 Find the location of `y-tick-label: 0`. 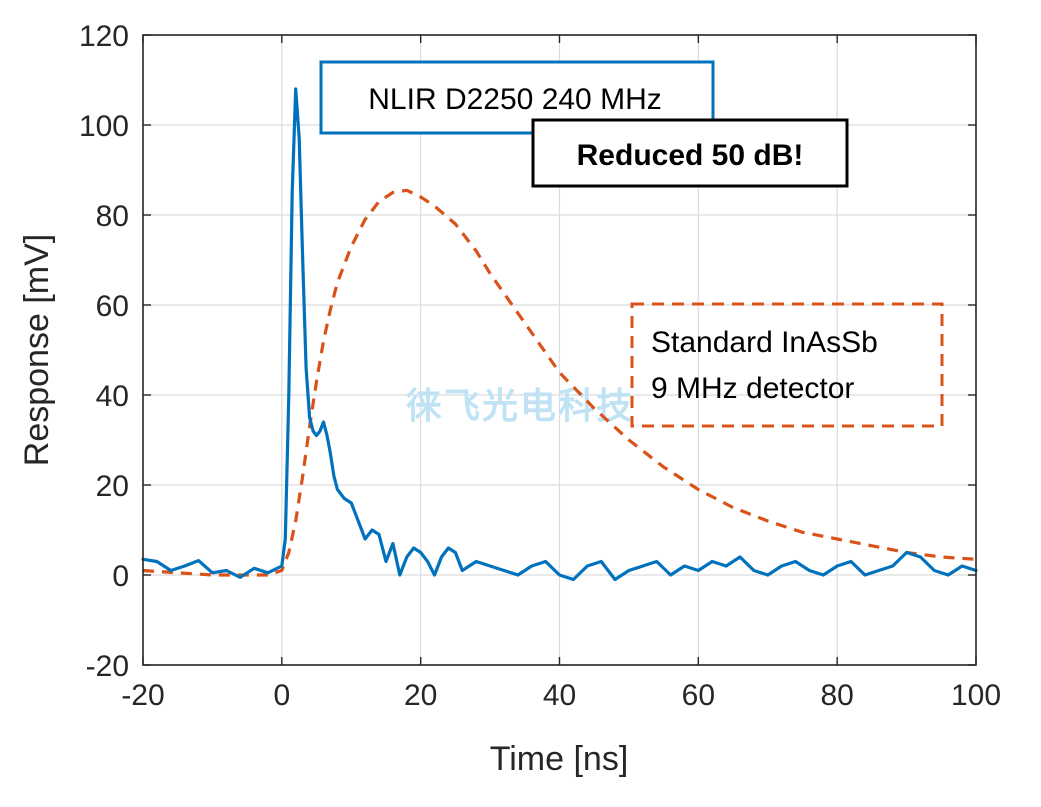

y-tick-label: 0 is located at coordinates (120, 576).